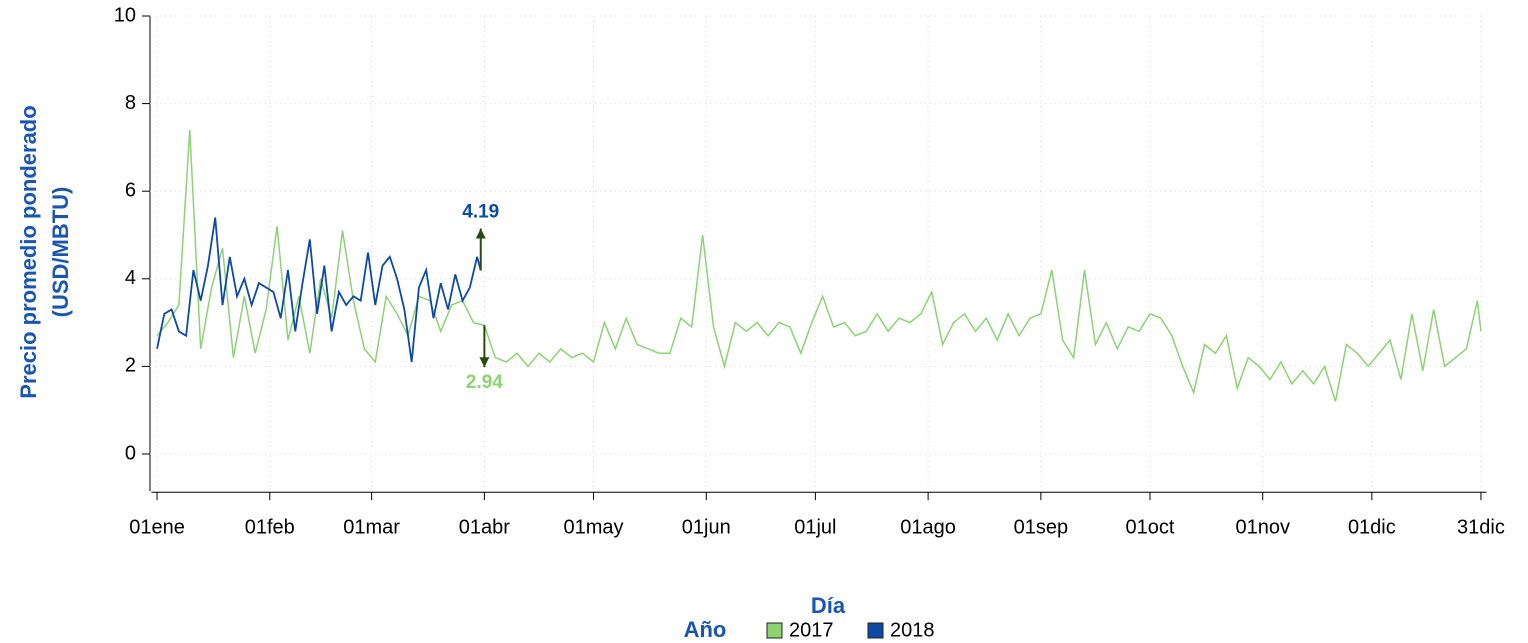 The image size is (1528, 643). I want to click on y-tick-label: 10, so click(125, 15).